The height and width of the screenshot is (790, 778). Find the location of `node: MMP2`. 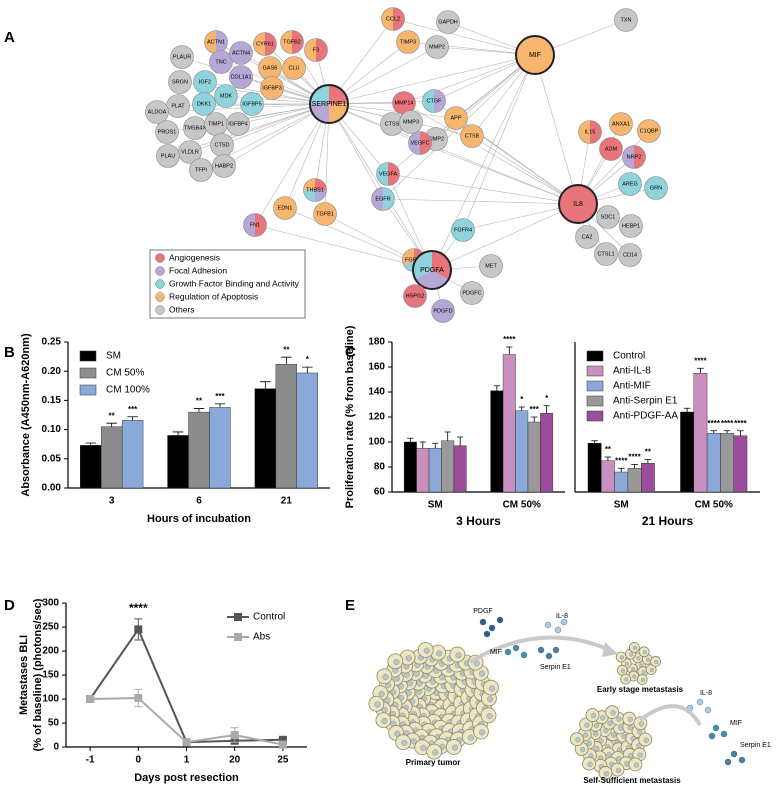

node: MMP2 is located at coordinates (437, 47).